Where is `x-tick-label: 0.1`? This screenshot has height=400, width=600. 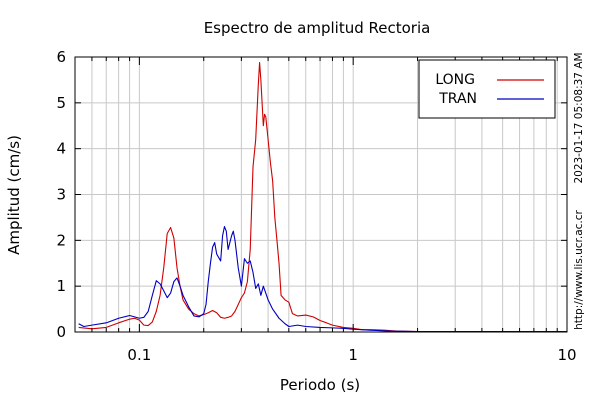
x-tick-label: 0.1 is located at coordinates (139, 355).